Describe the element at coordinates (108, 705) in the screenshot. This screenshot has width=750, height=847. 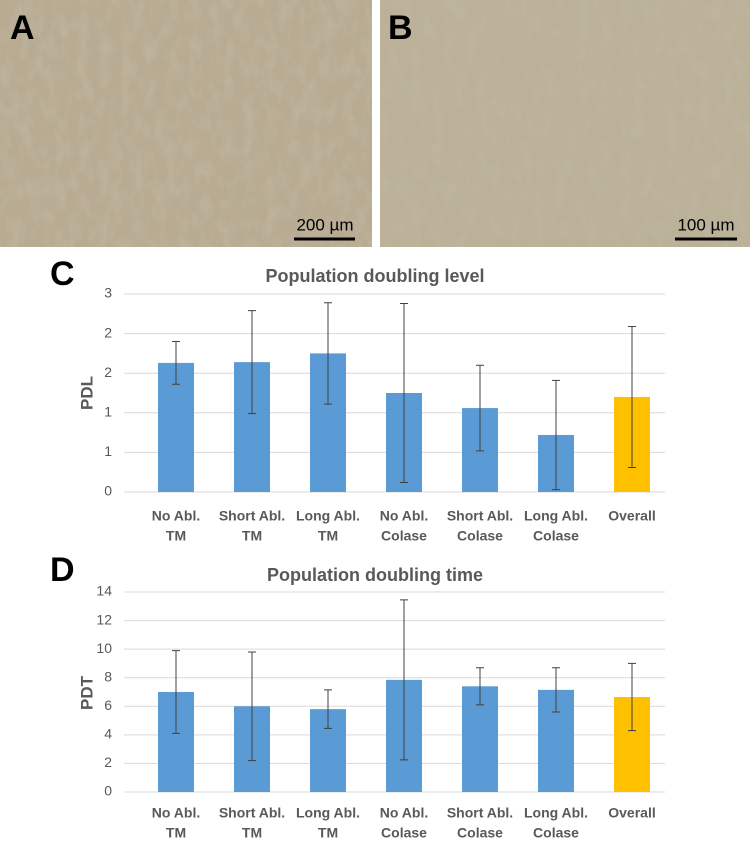
I see `y-tick-label: 6` at that location.